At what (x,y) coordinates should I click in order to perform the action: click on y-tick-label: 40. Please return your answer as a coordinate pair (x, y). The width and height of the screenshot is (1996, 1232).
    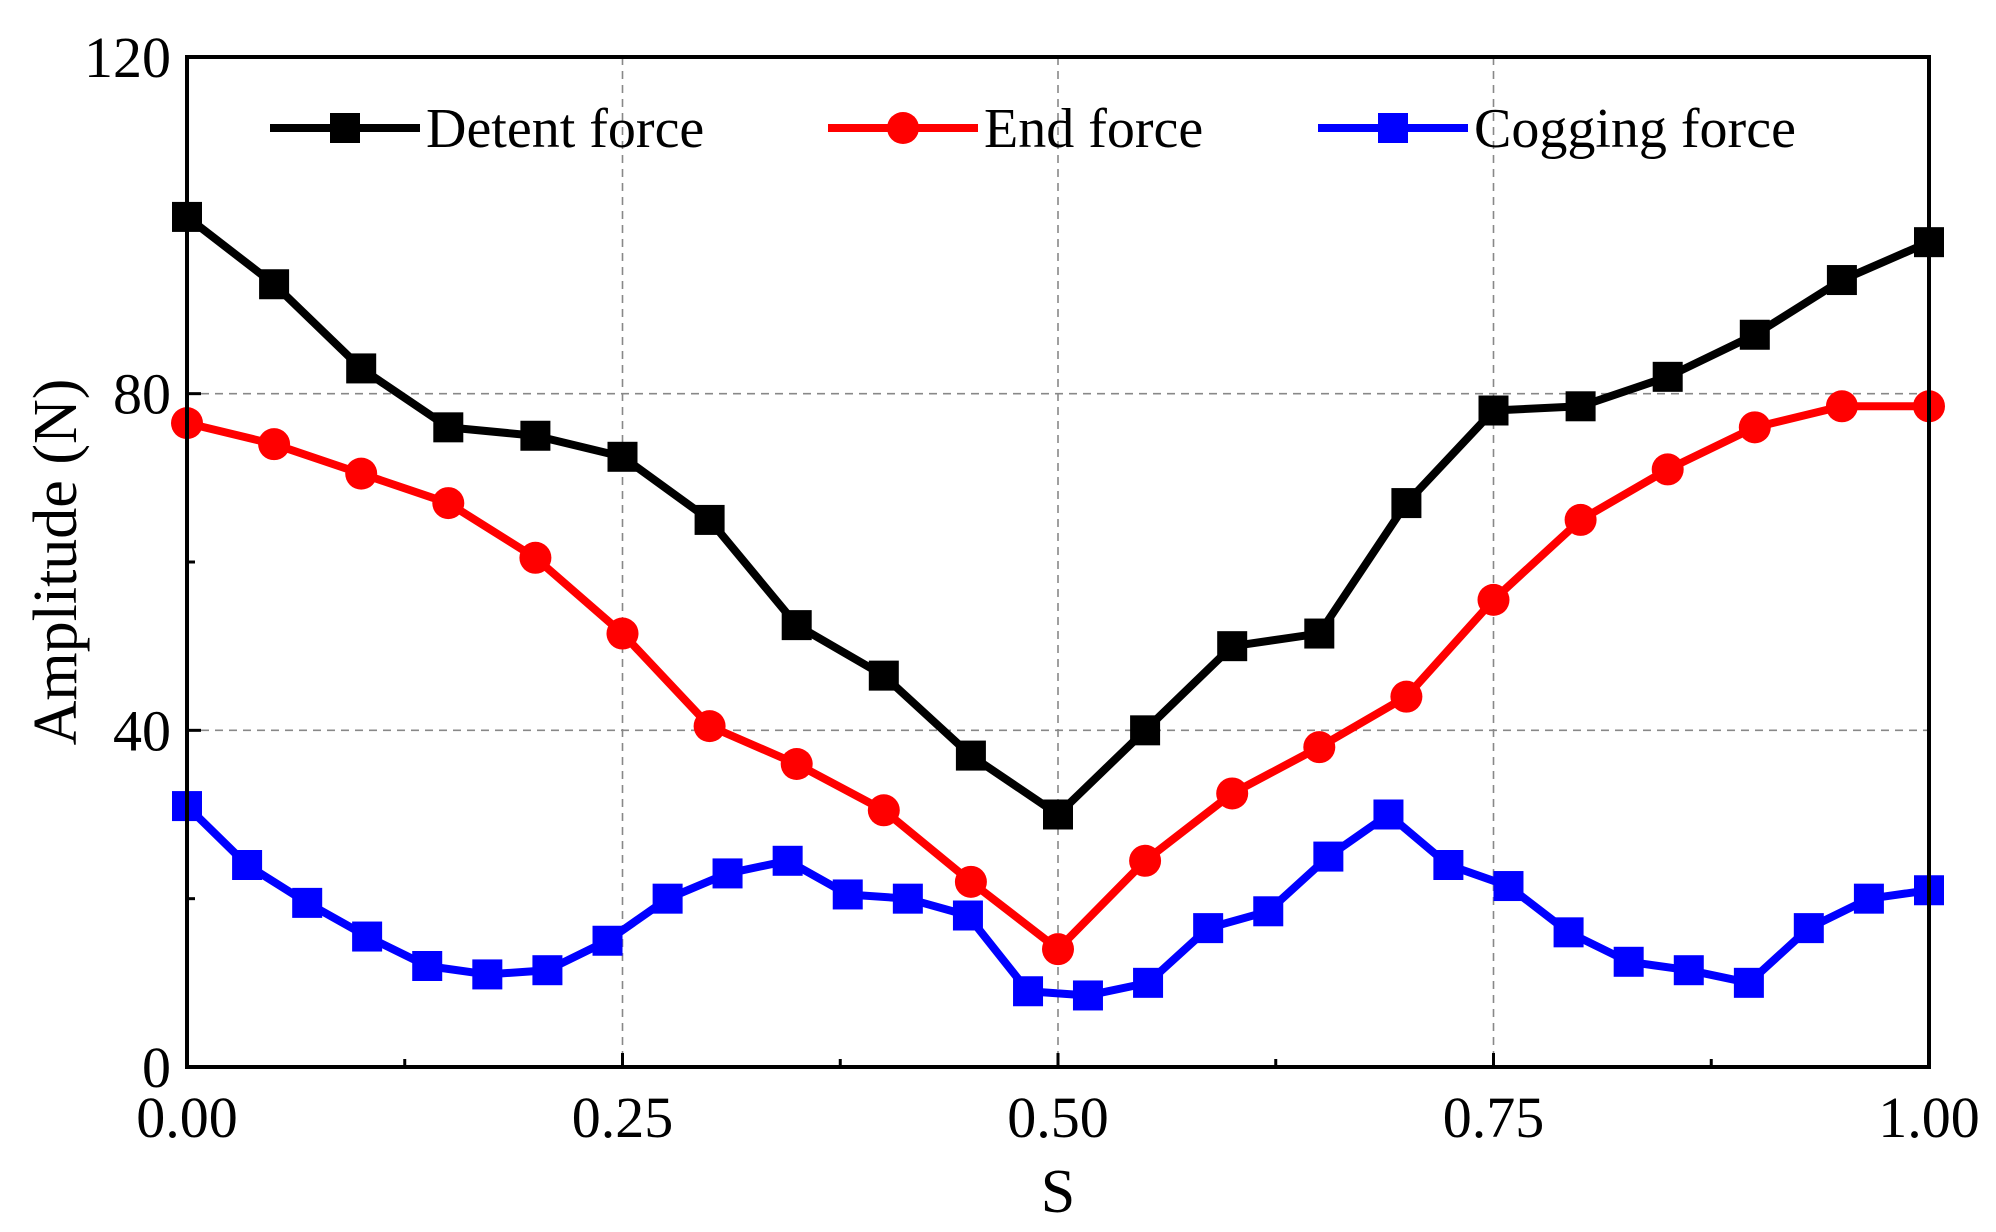
    Looking at the image, I should click on (142, 730).